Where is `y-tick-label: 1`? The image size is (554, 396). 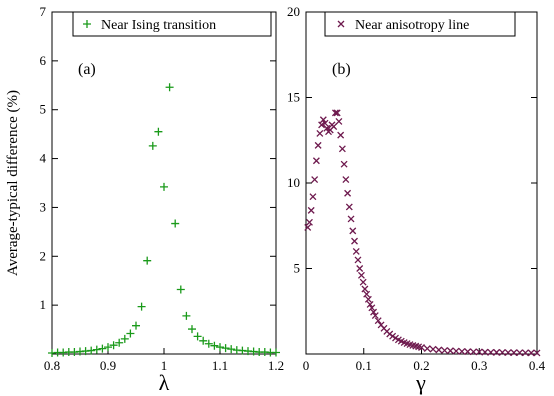 y-tick-label: 1 is located at coordinates (43, 304).